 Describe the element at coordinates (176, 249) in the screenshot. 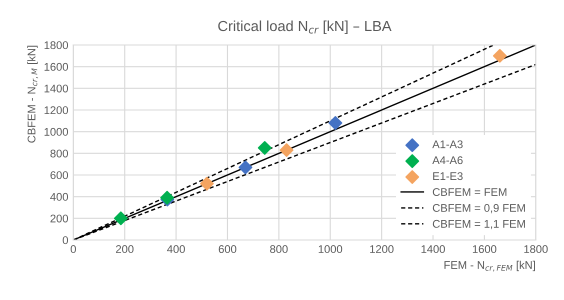

I see `x-tick-label: 400` at that location.